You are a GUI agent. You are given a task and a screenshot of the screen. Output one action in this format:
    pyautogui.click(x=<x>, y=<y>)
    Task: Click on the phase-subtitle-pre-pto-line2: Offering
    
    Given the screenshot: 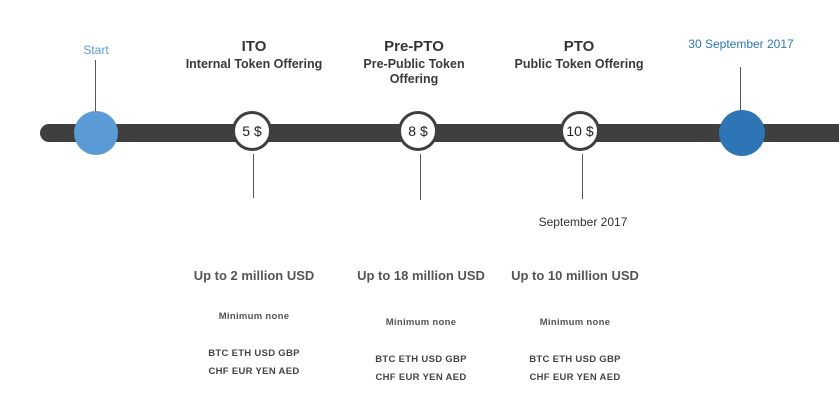 What is the action you would take?
    pyautogui.click(x=413, y=79)
    